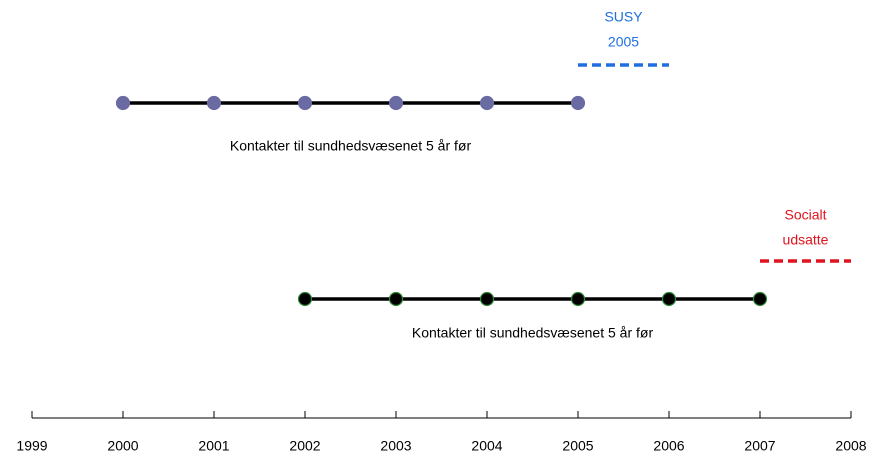 This screenshot has width=872, height=457. What do you see at coordinates (623, 42) in the screenshot?
I see `cohort-label: 2005` at bounding box center [623, 42].